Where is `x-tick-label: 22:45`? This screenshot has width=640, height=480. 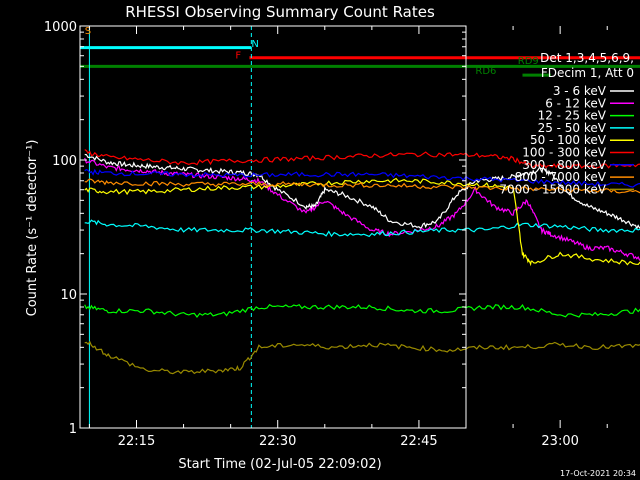 x-tick-label: 22:45 is located at coordinates (418, 441).